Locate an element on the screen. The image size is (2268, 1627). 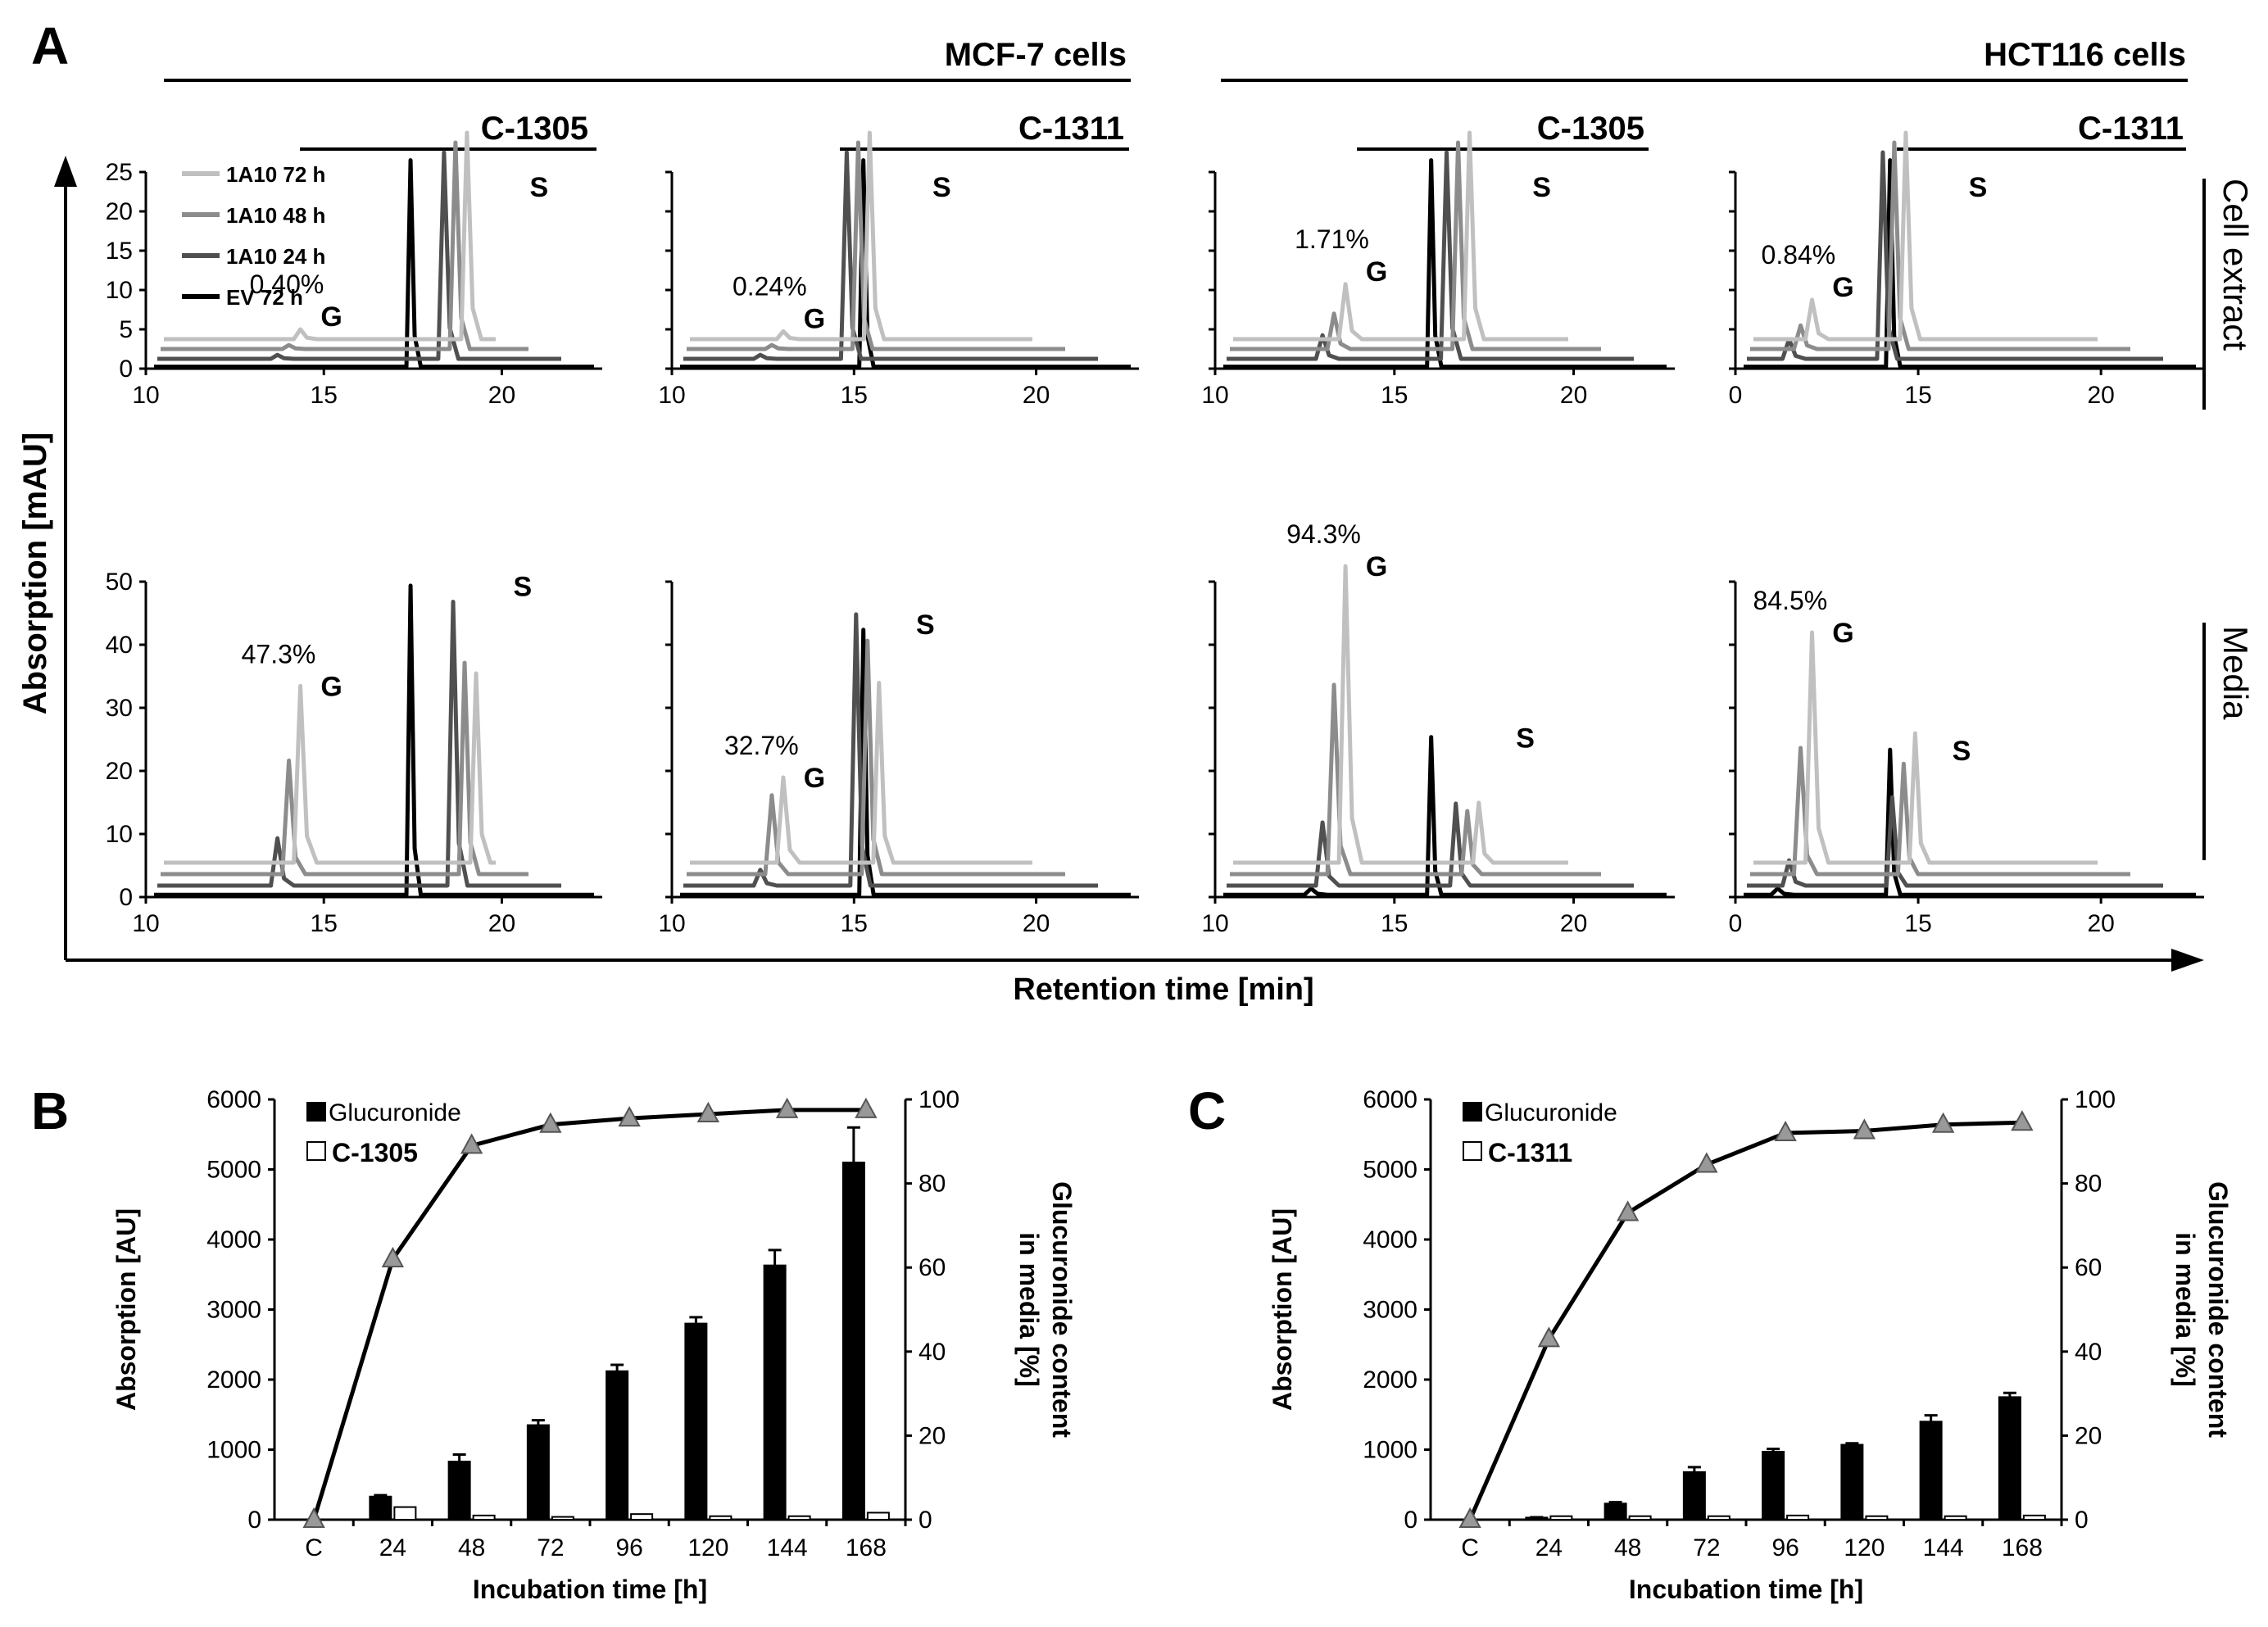
y-tick-label: 25 is located at coordinates (119, 173).